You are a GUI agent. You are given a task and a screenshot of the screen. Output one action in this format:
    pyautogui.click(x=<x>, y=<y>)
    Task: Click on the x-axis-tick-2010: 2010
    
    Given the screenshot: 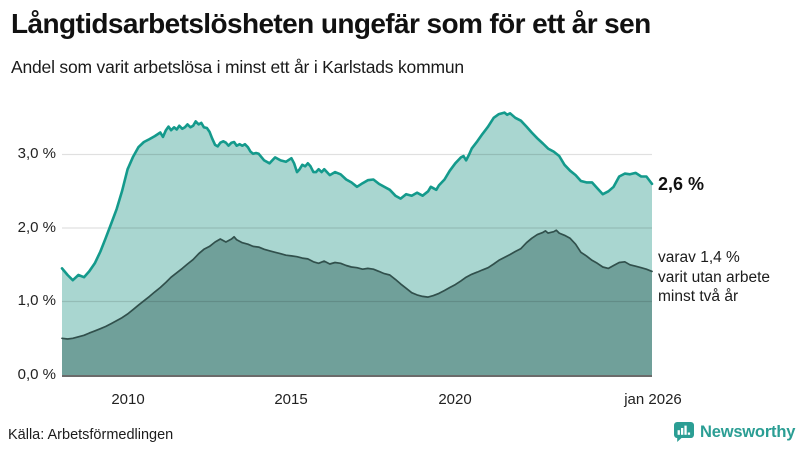 What is the action you would take?
    pyautogui.click(x=128, y=399)
    